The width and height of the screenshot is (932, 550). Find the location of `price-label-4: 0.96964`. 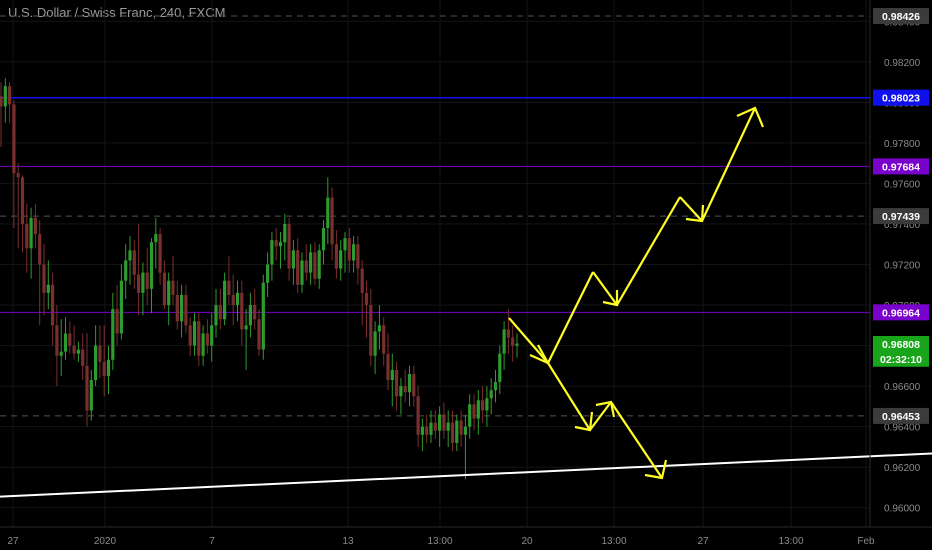

price-label-4: 0.96964 is located at coordinates (901, 313).